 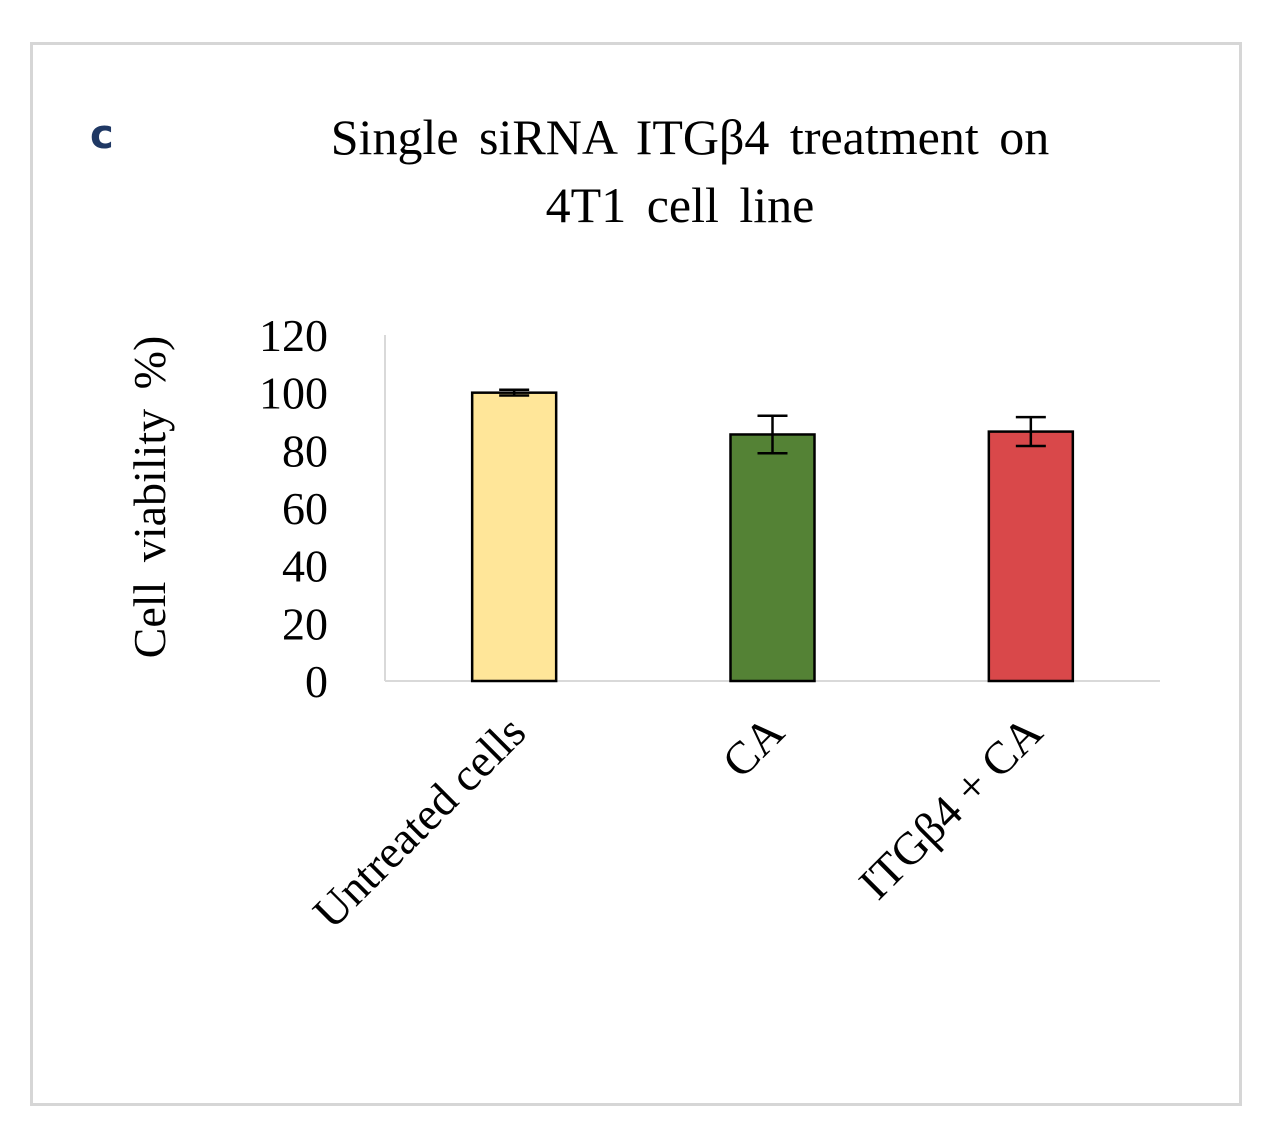 I want to click on chart-title-line-1: Single siRNA ITGβ4 treatment on, so click(x=690, y=137).